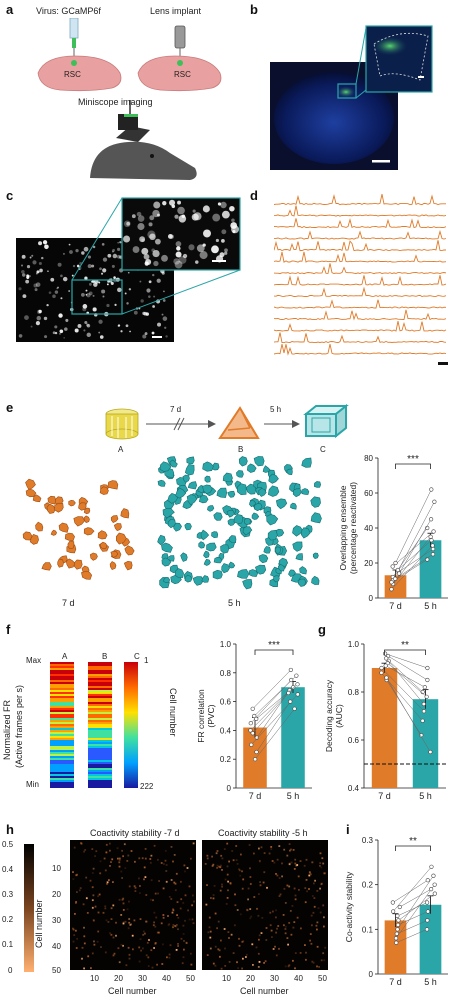 This screenshot has width=455, height=1000. What do you see at coordinates (56, 868) in the screenshot?
I see `h-ytick-10: 10` at bounding box center [56, 868].